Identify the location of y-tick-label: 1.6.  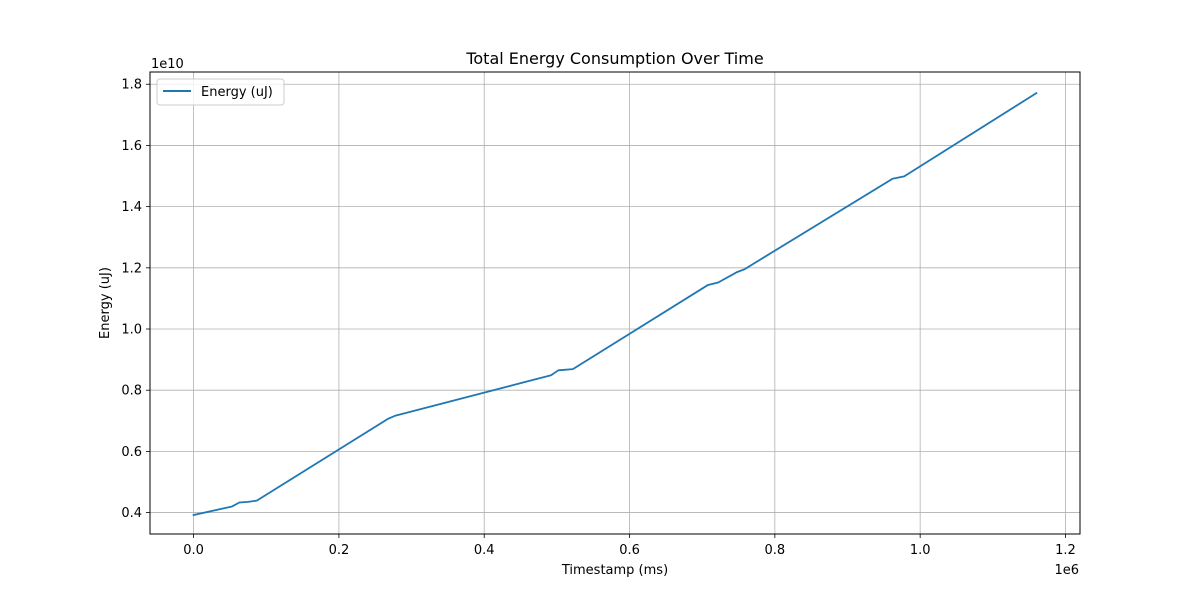
(131, 146).